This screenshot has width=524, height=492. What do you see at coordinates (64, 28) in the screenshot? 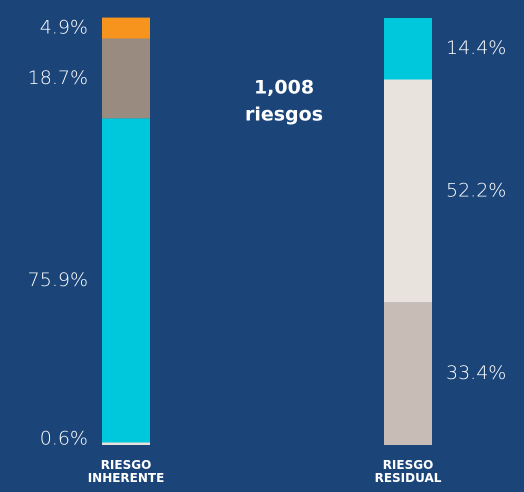
I see `value-label: 4.9%` at bounding box center [64, 28].